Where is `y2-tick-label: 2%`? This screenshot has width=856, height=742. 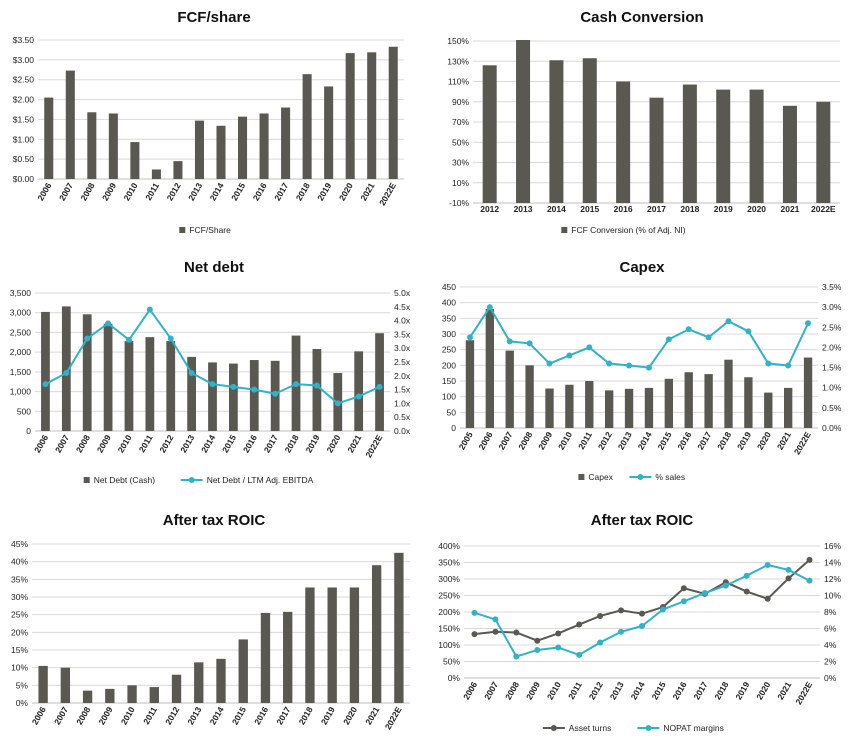
y2-tick-label: 2% is located at coordinates (830, 662).